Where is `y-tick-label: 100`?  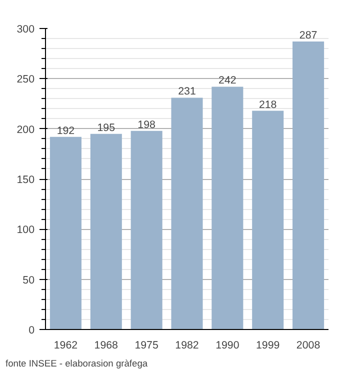 y-tick-label: 100 is located at coordinates (25, 230).